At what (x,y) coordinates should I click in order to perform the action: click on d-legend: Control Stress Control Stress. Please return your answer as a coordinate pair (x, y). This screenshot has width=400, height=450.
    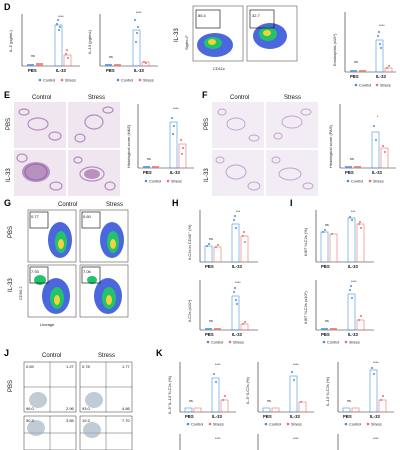
    Looking at the image, I should click on (96, 81).